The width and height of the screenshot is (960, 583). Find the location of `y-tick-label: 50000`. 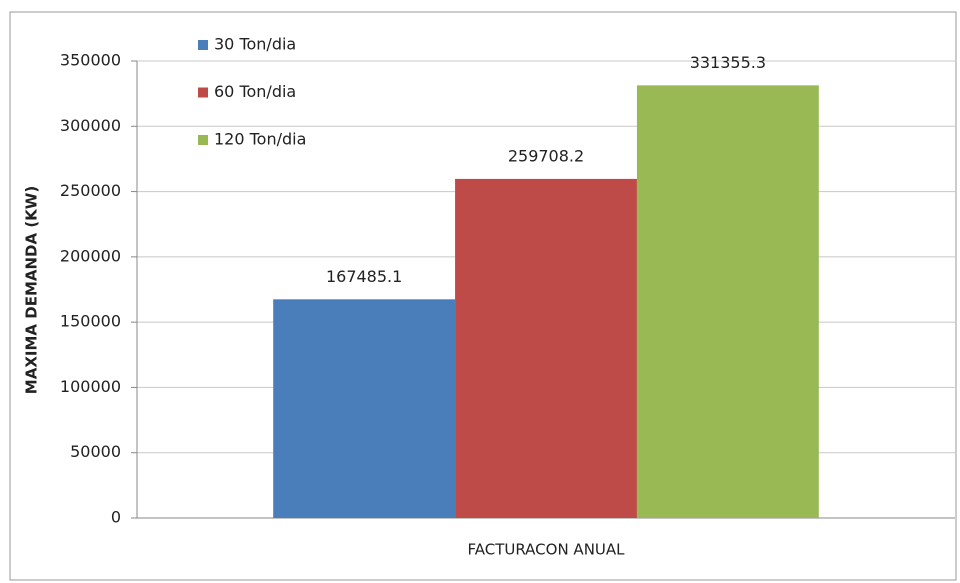

y-tick-label: 50000 is located at coordinates (95, 451).